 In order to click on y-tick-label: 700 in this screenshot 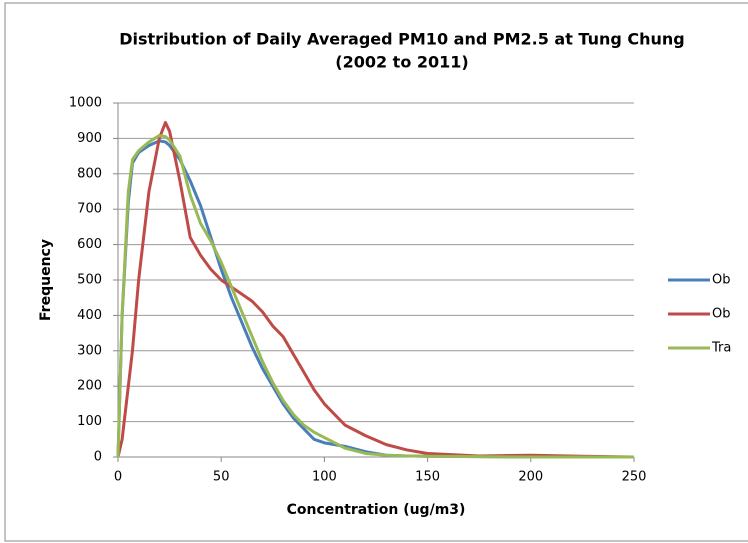, I will do `click(89, 209)`.